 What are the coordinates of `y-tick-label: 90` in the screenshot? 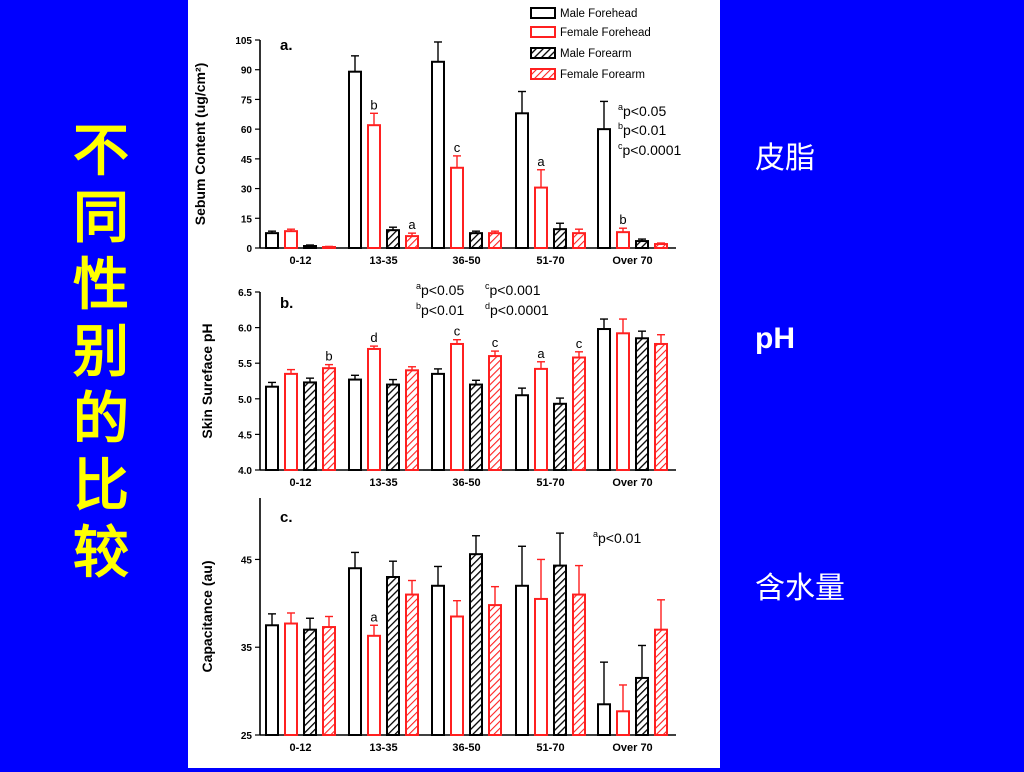 It's located at (247, 71).